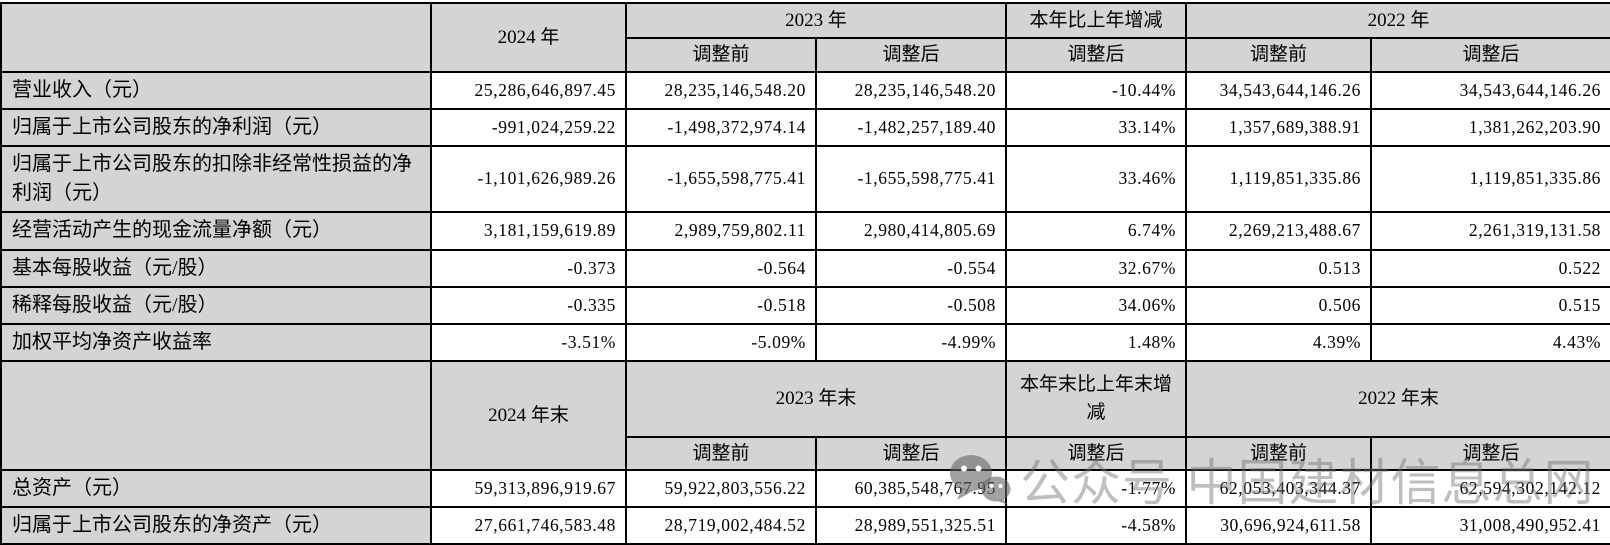 The height and width of the screenshot is (545, 1610). Describe the element at coordinates (721, 525) in the screenshot. I see `value-cell: 28,719,002,484.52` at that location.